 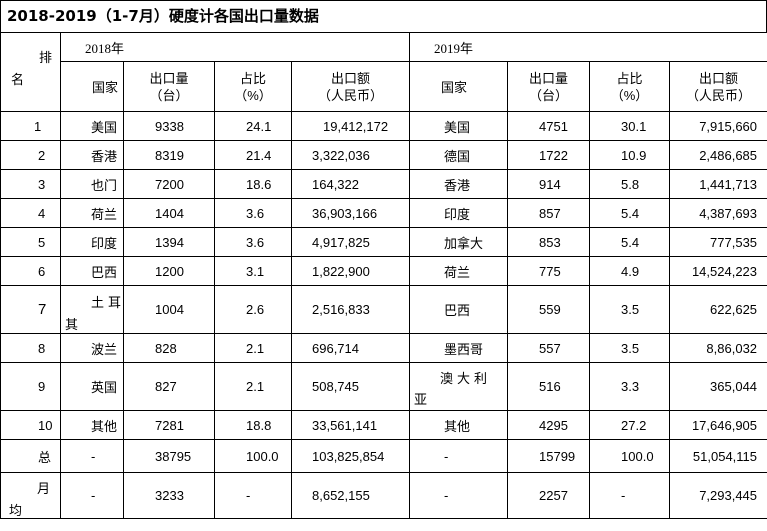 What do you see at coordinates (350, 495) in the screenshot?
I see `value-cell-2018: 8,652,155` at bounding box center [350, 495].